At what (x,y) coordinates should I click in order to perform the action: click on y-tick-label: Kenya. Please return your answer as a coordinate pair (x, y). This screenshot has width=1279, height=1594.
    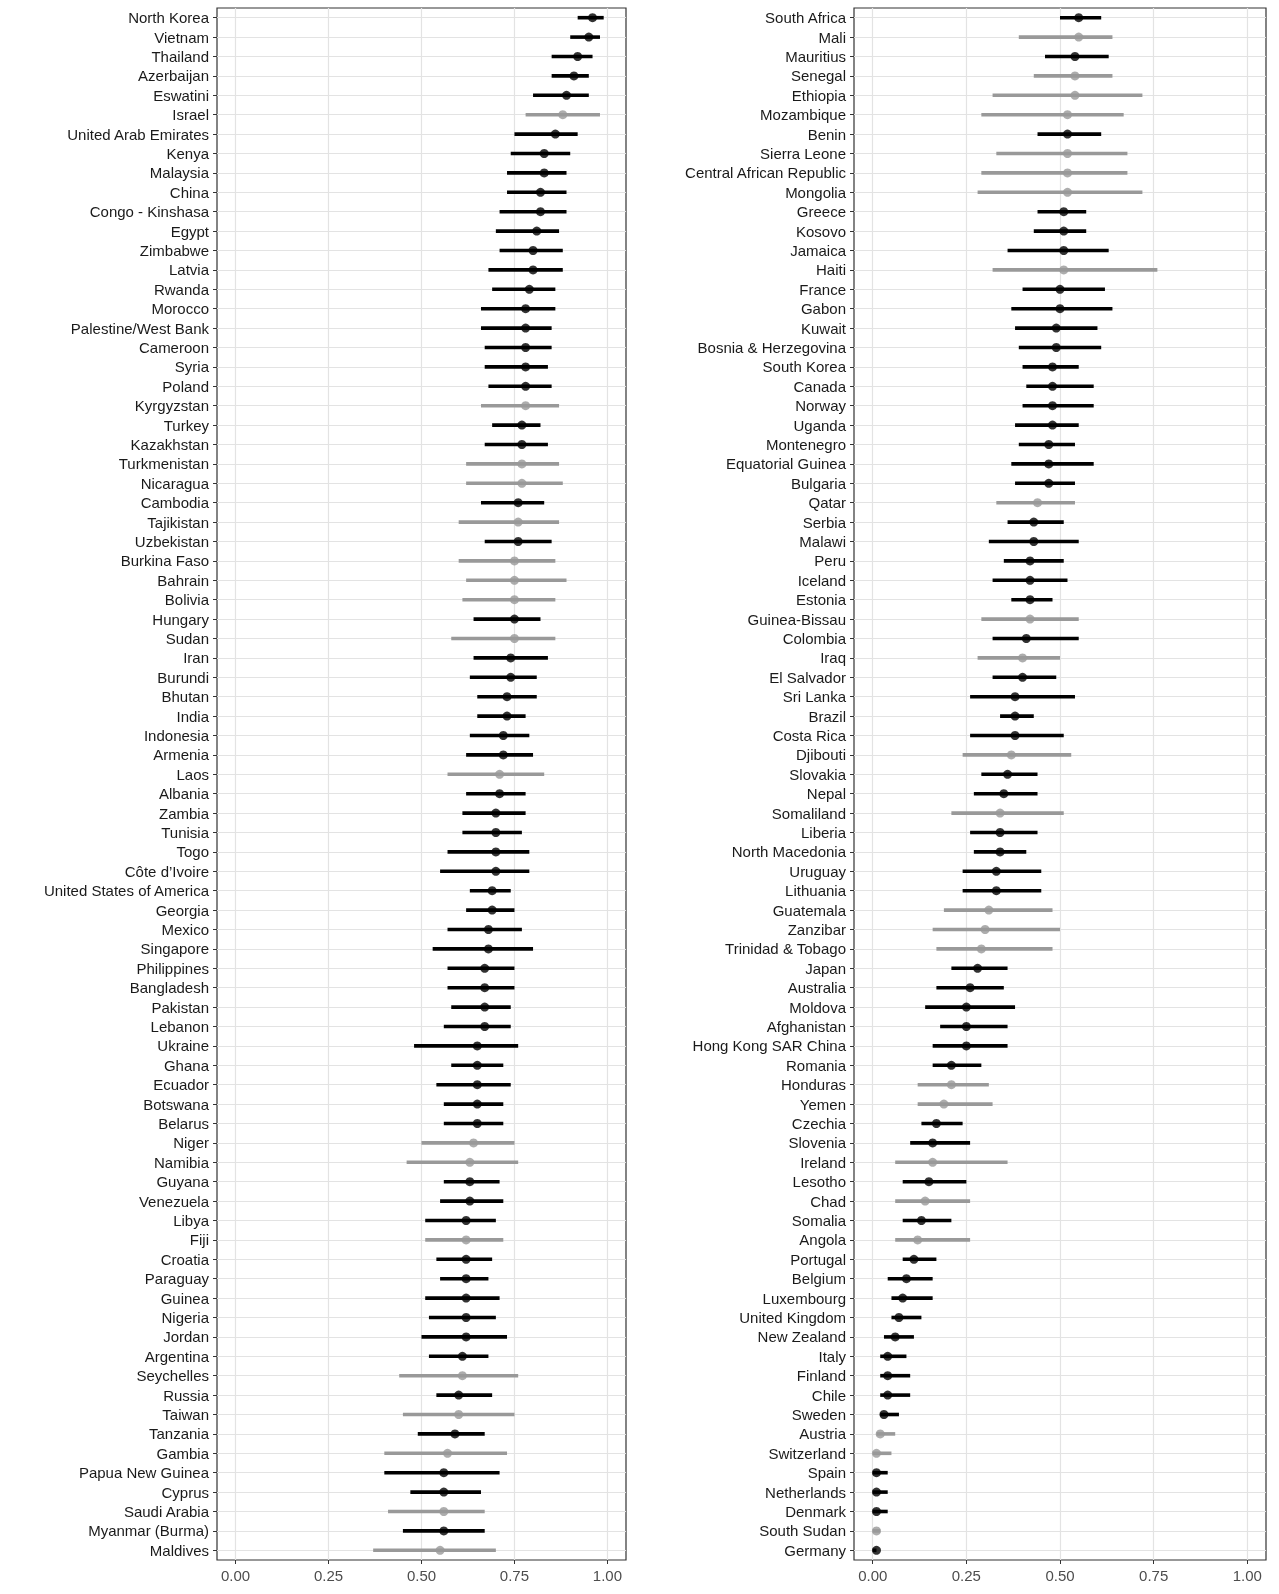
    Looking at the image, I should click on (188, 153).